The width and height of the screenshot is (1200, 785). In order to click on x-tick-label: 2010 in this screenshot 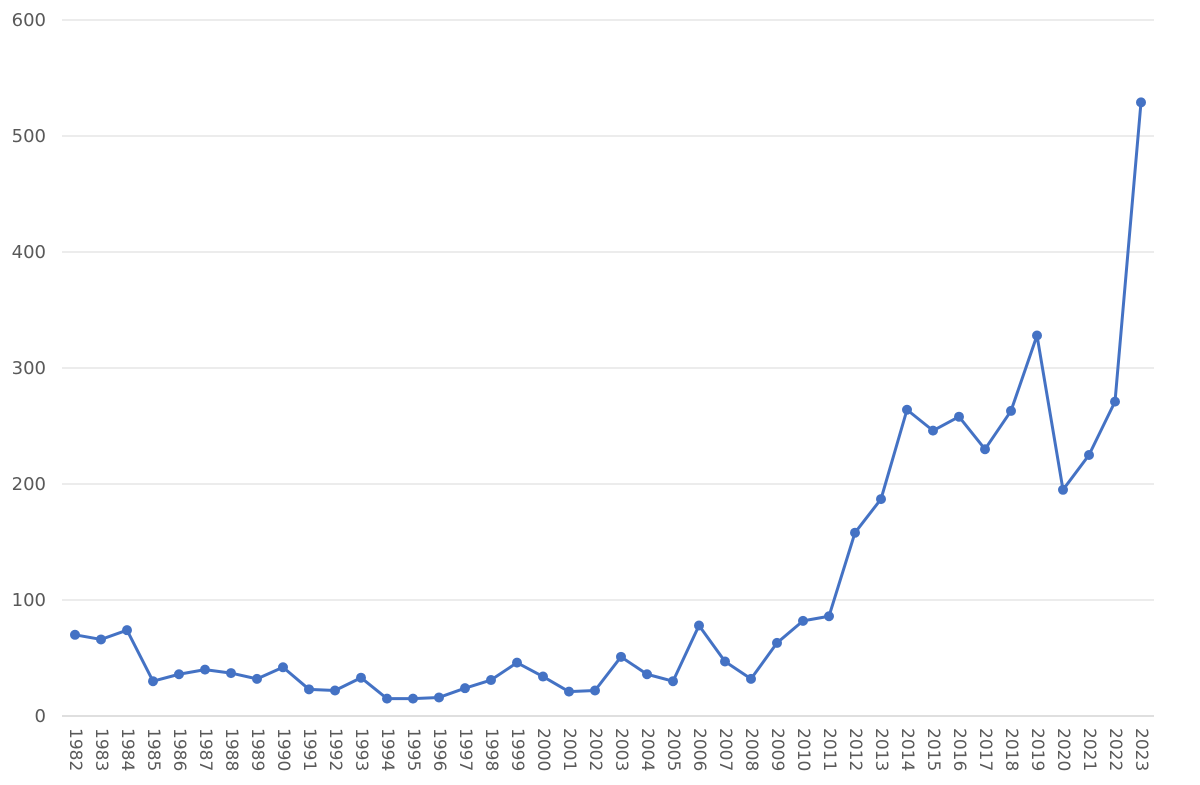, I will do `click(803, 749)`.